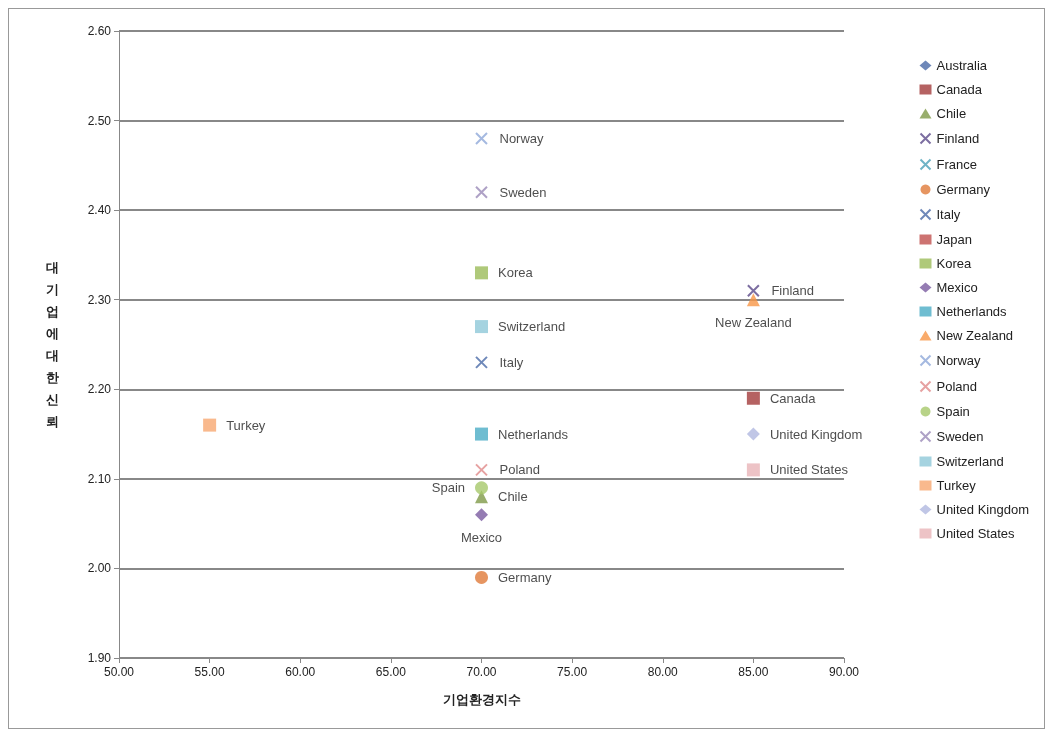 This screenshot has height=737, width=1053. Describe the element at coordinates (519, 470) in the screenshot. I see `text: Poland` at that location.